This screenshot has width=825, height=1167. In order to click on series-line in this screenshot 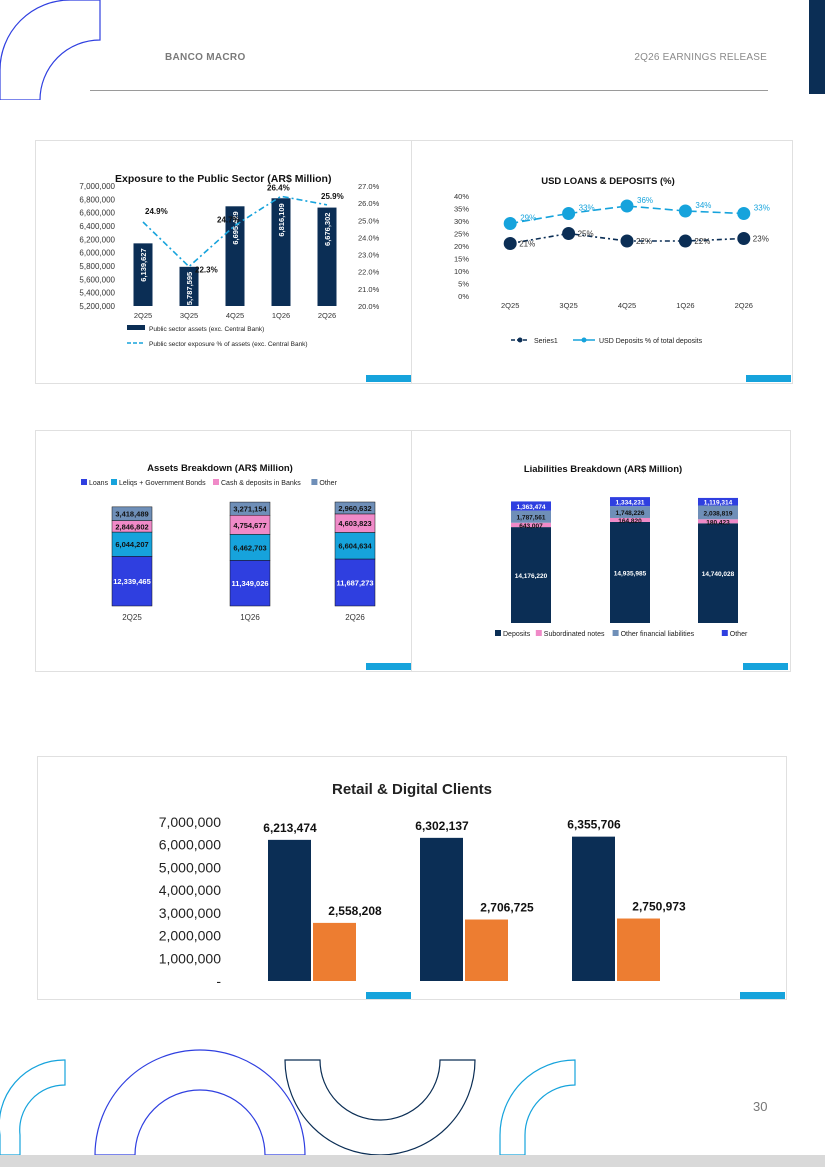, I will do `click(235, 231)`.